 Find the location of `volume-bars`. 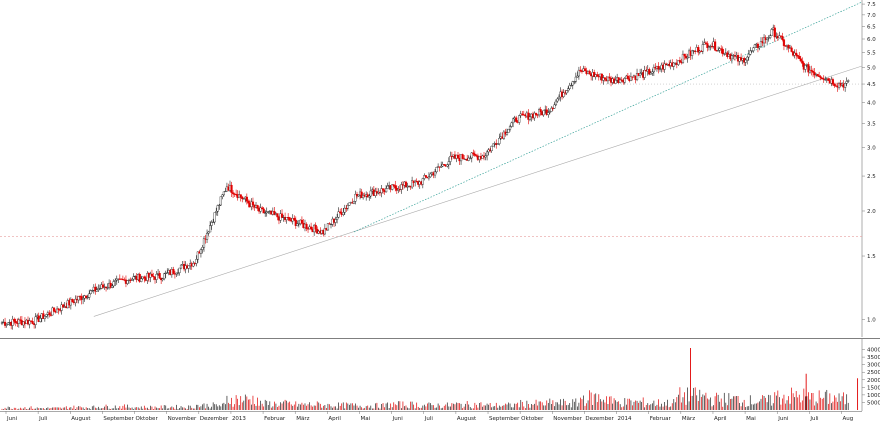

volume-bars is located at coordinates (430, 379).